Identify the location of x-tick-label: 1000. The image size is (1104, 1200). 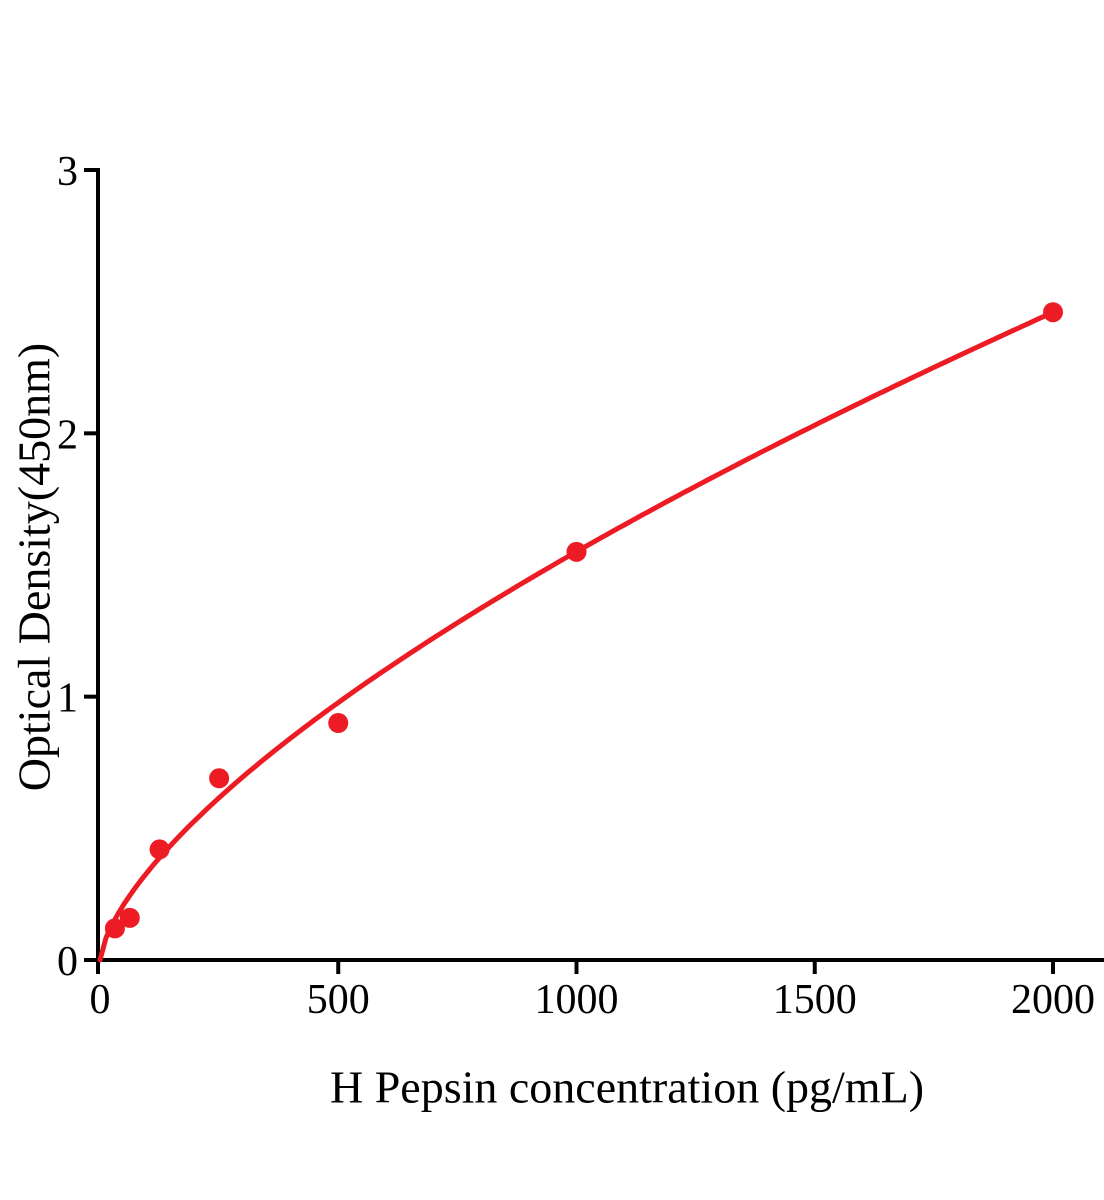
(577, 1000).